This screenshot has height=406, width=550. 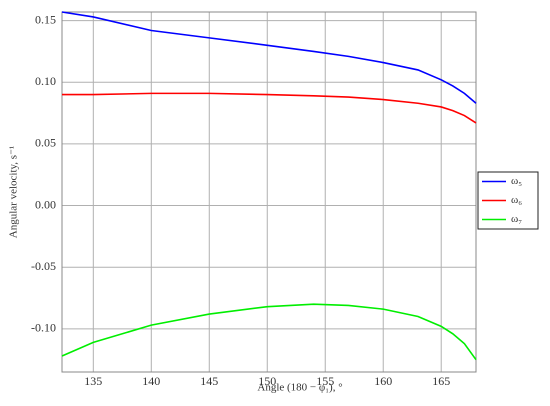 What do you see at coordinates (93, 381) in the screenshot?
I see `x-tick-label: 135` at bounding box center [93, 381].